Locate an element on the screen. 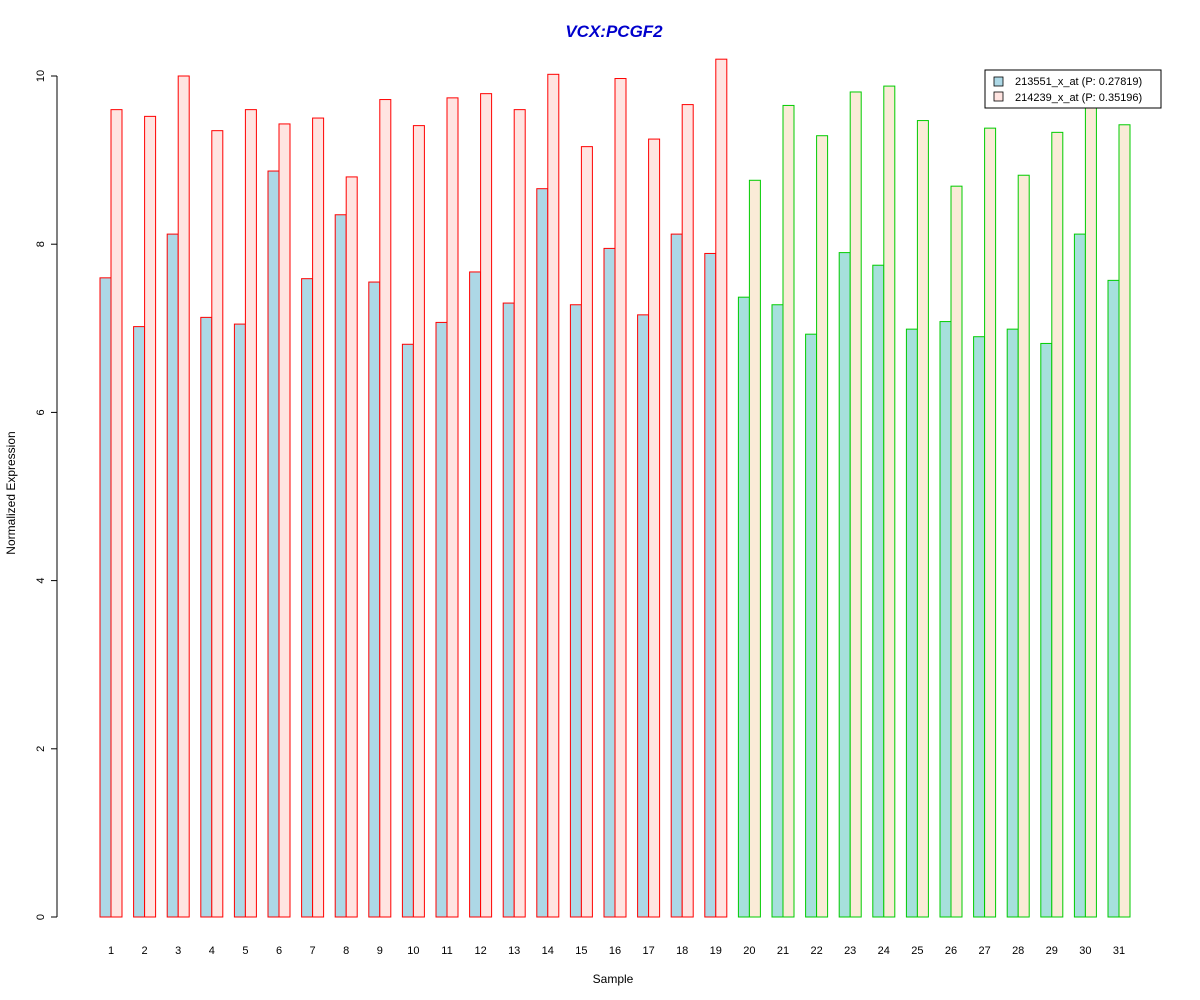 The height and width of the screenshot is (1000, 1200). x-tick-label: 1 is located at coordinates (111, 951).